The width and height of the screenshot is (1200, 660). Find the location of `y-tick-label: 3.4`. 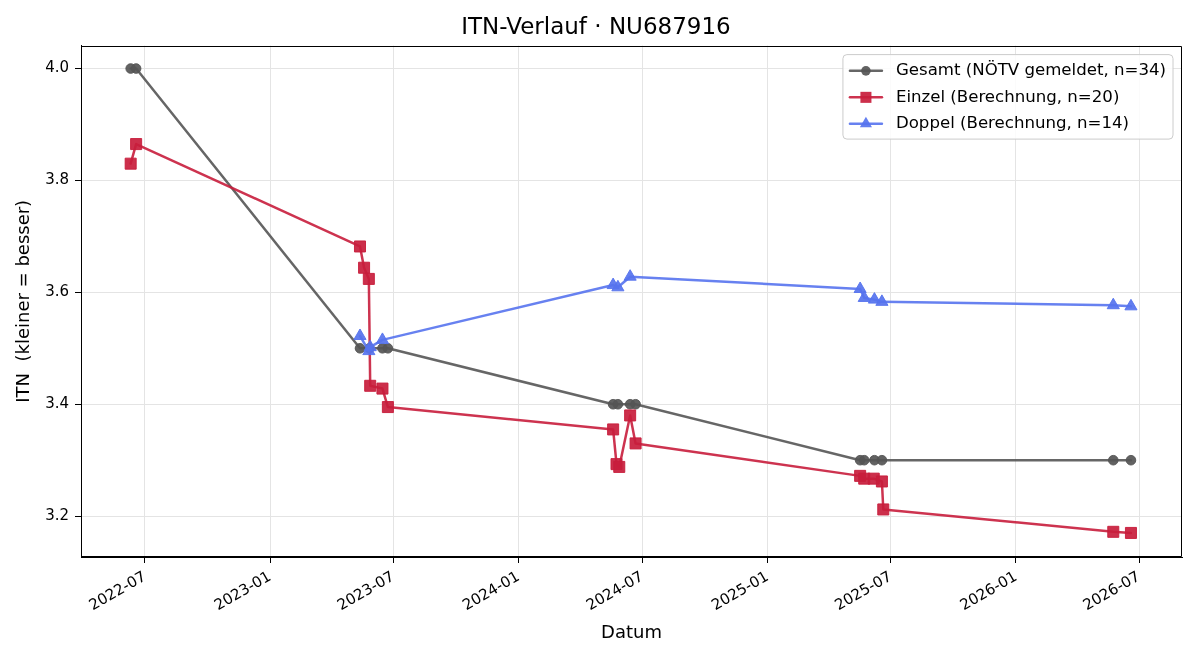

y-tick-label: 3.4 is located at coordinates (57, 403).